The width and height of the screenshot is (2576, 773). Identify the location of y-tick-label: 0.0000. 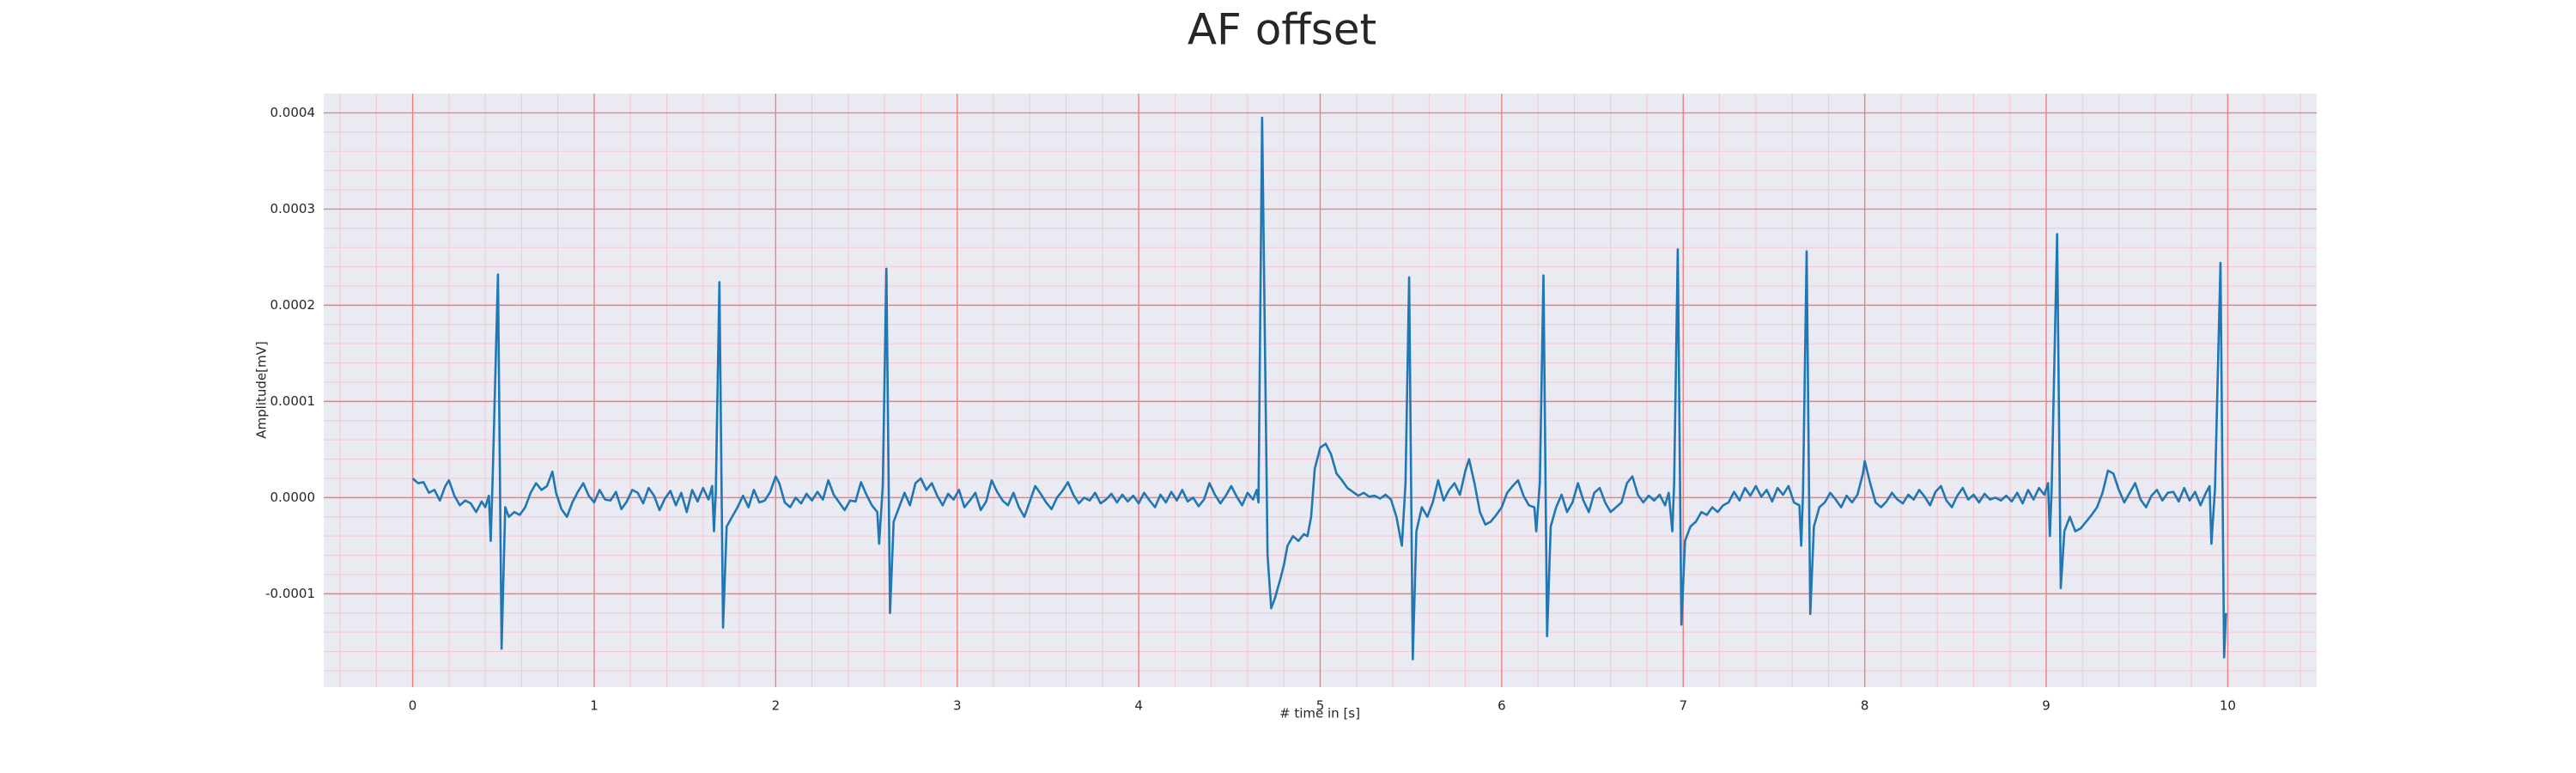
(293, 497).